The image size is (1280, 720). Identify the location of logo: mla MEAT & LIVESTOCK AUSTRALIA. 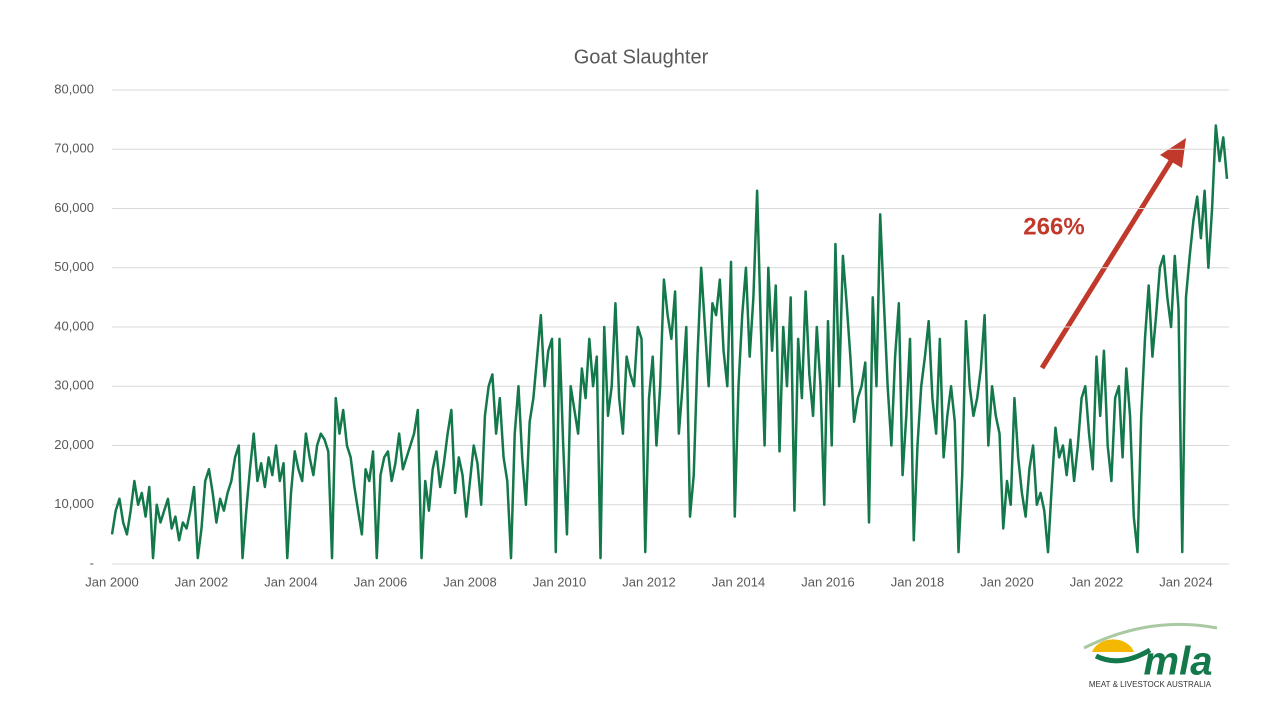
(1150, 655).